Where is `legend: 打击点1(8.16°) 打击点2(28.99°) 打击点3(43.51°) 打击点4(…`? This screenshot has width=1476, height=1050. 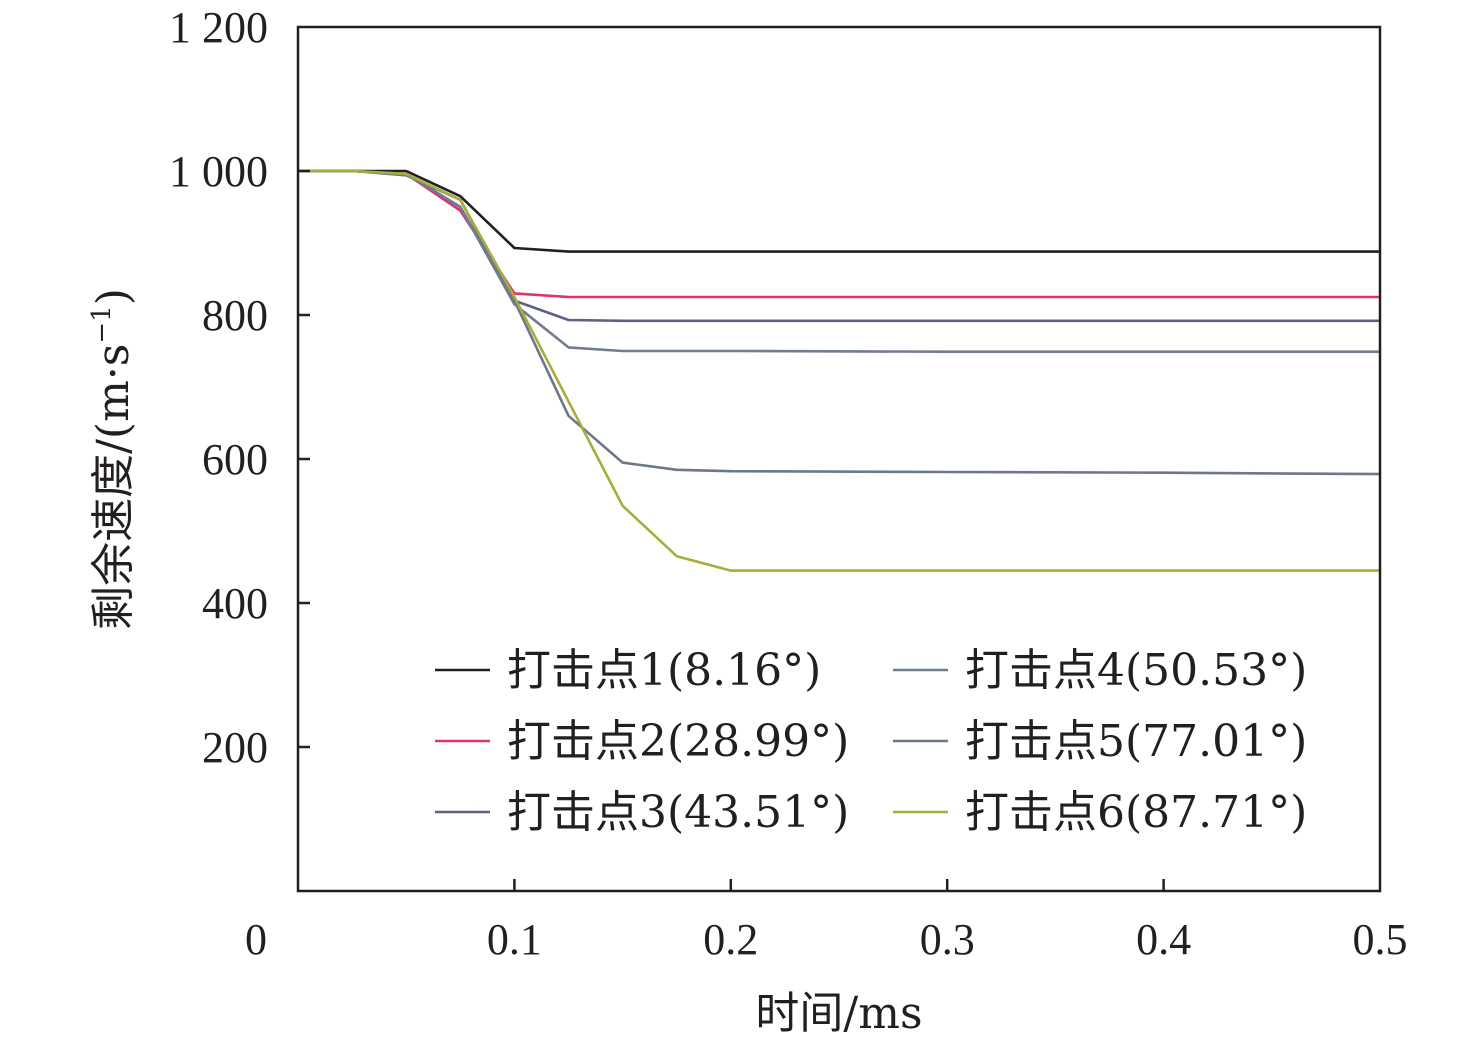
legend: 打击点1(8.16°) 打击点2(28.99°) 打击点3(43.51°) 打击点4(… is located at coordinates (871, 741).